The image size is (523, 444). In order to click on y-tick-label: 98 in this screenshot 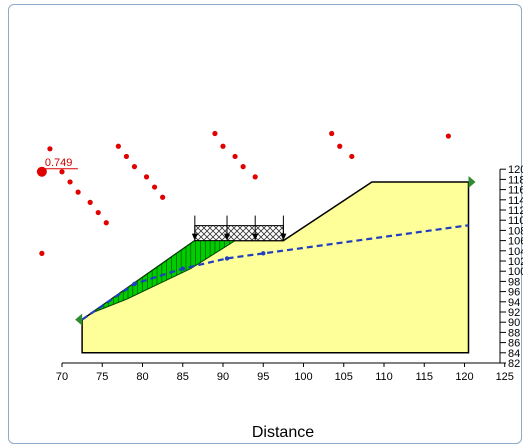, I will do `click(514, 282)`.